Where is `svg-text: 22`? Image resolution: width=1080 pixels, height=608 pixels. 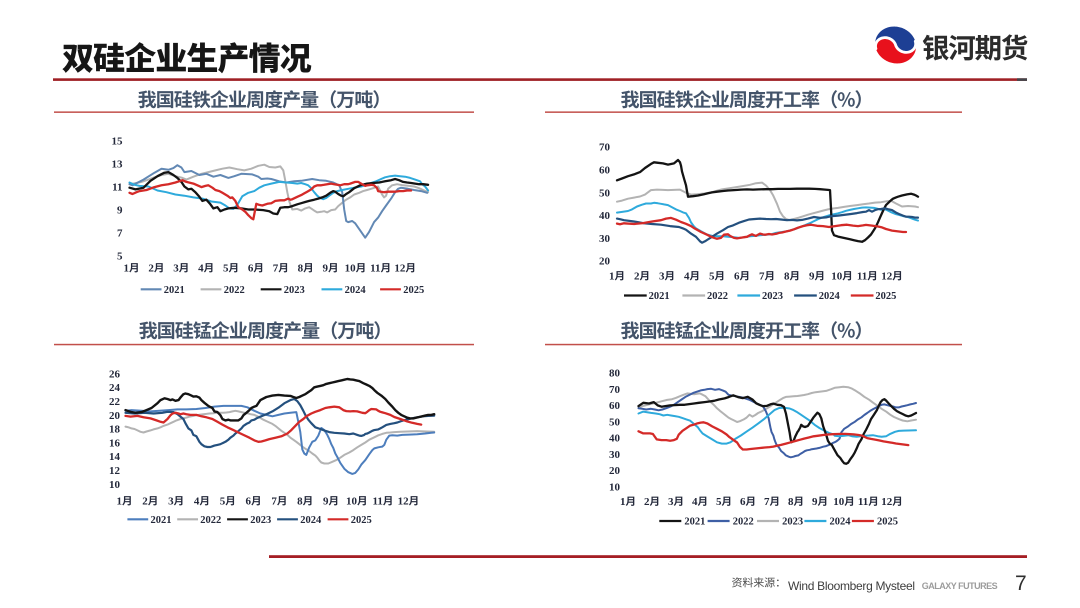 svg-text: 22 is located at coordinates (115, 402).